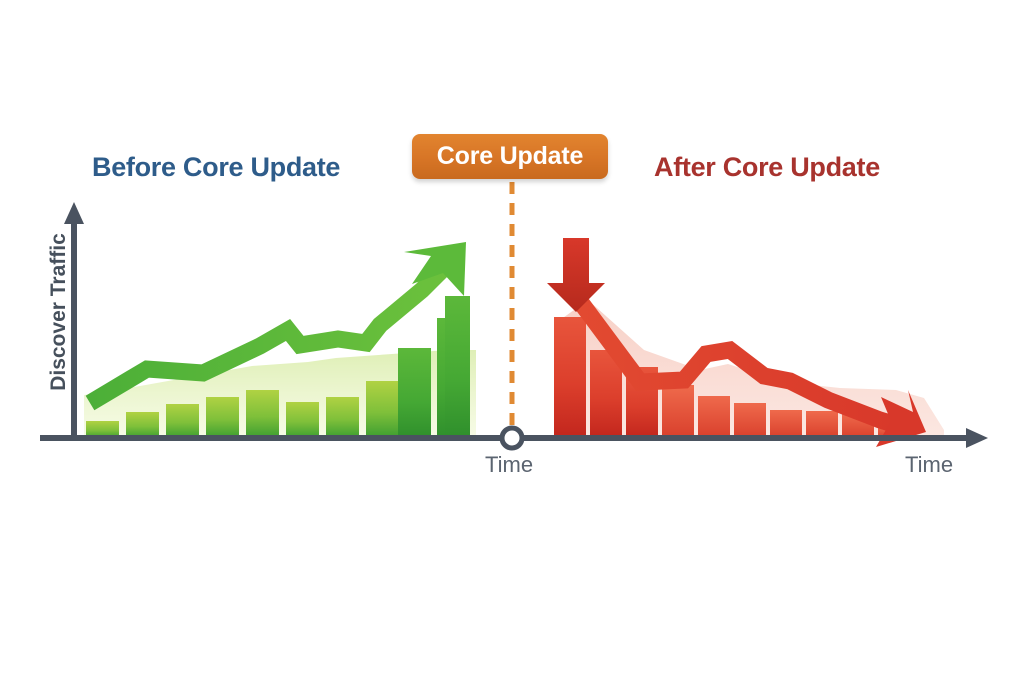 This screenshot has height=683, width=1024. I want to click on y-axis-arrow-icon, so click(74, 213).